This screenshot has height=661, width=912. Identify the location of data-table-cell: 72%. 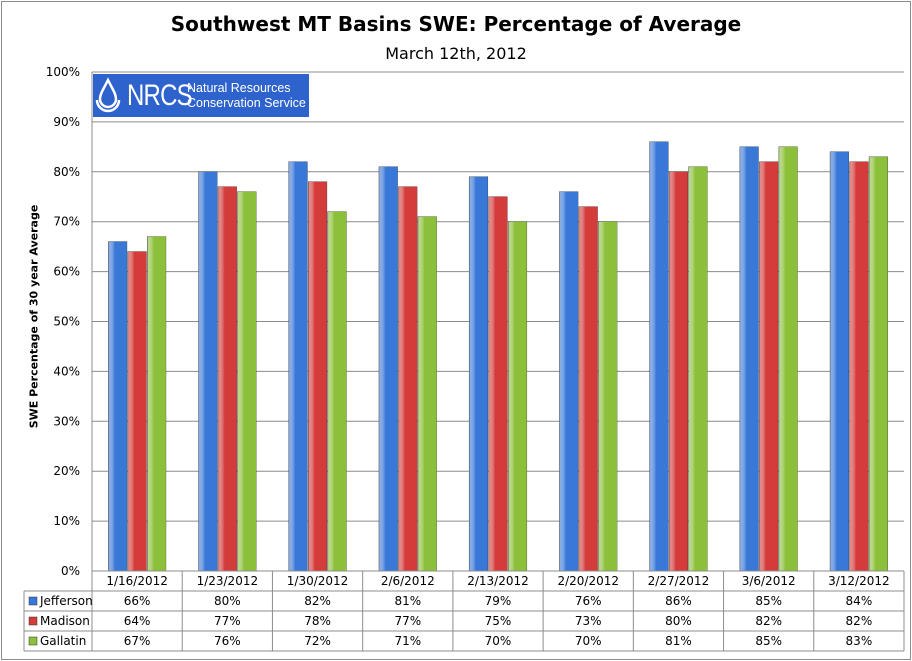
(317, 641).